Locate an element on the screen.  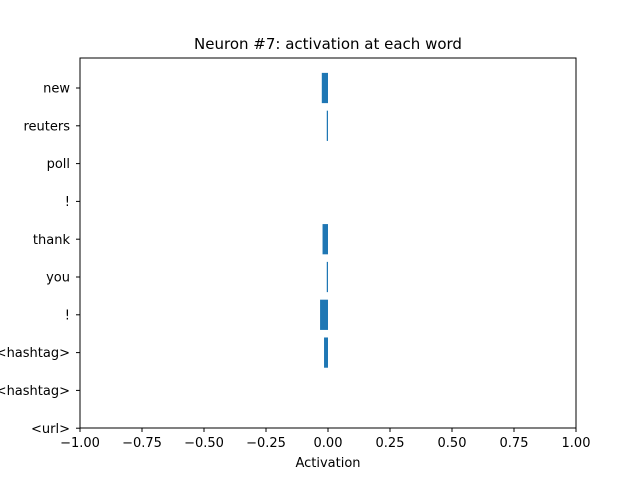
y-tick-label-0: new is located at coordinates (56, 89).